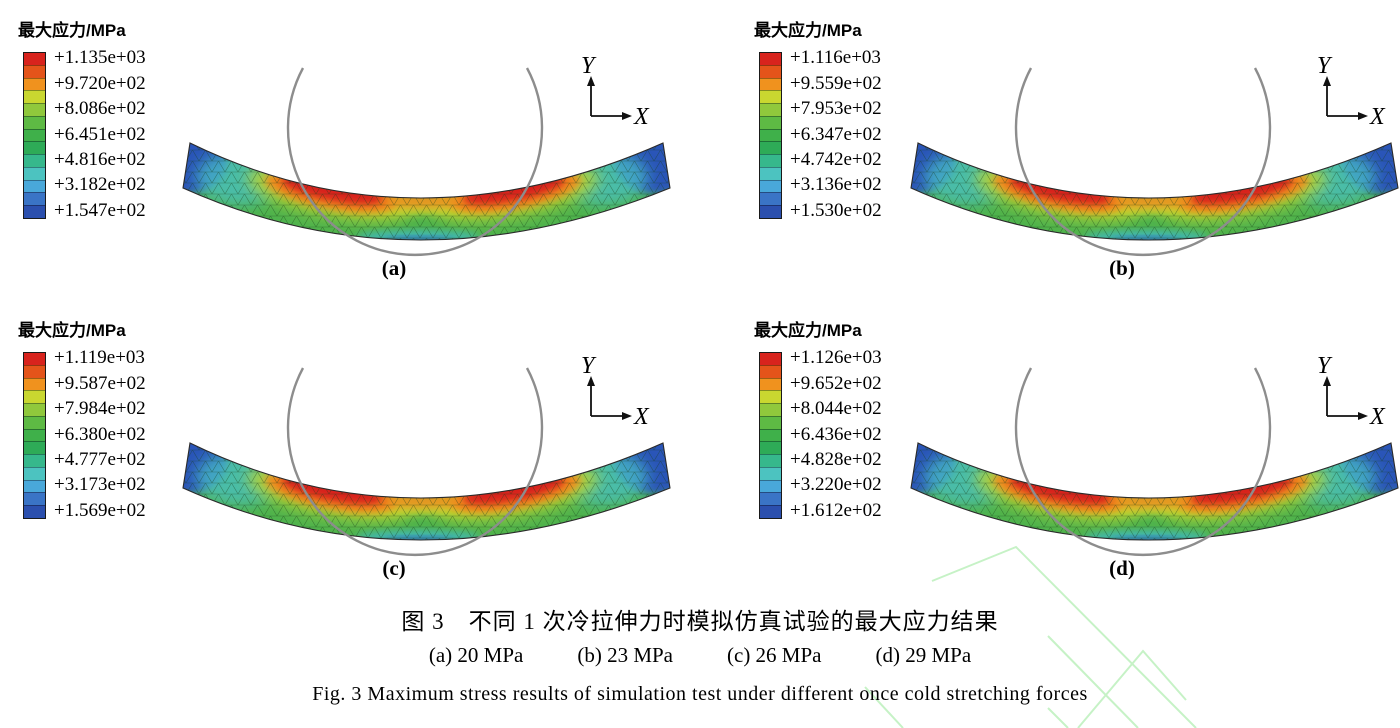 Image resolution: width=1400 pixels, height=728 pixels. What do you see at coordinates (394, 268) in the screenshot?
I see `panel-label: (a)` at bounding box center [394, 268].